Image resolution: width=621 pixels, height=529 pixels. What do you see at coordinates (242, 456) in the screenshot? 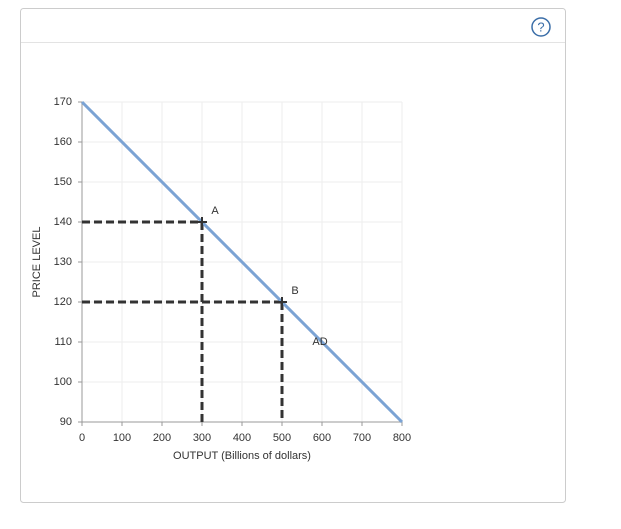
I see `x-axis-label: OUTPUT (Billions of dollars)` at bounding box center [242, 456].